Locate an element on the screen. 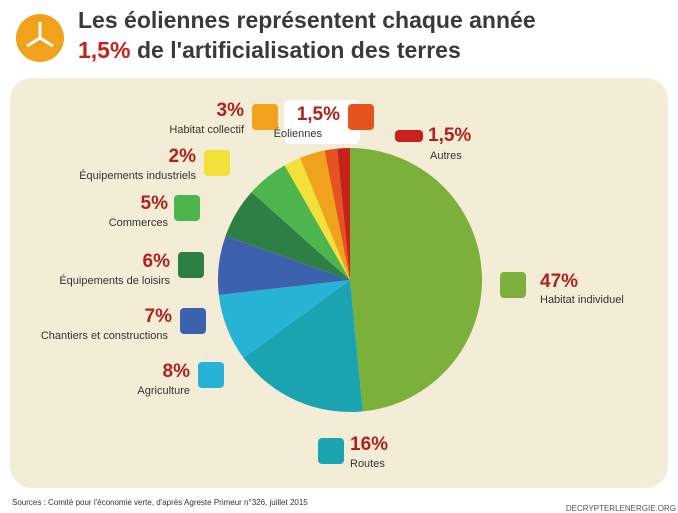 Image resolution: width=678 pixels, height=513 pixels. value-label: 7% is located at coordinates (159, 316).